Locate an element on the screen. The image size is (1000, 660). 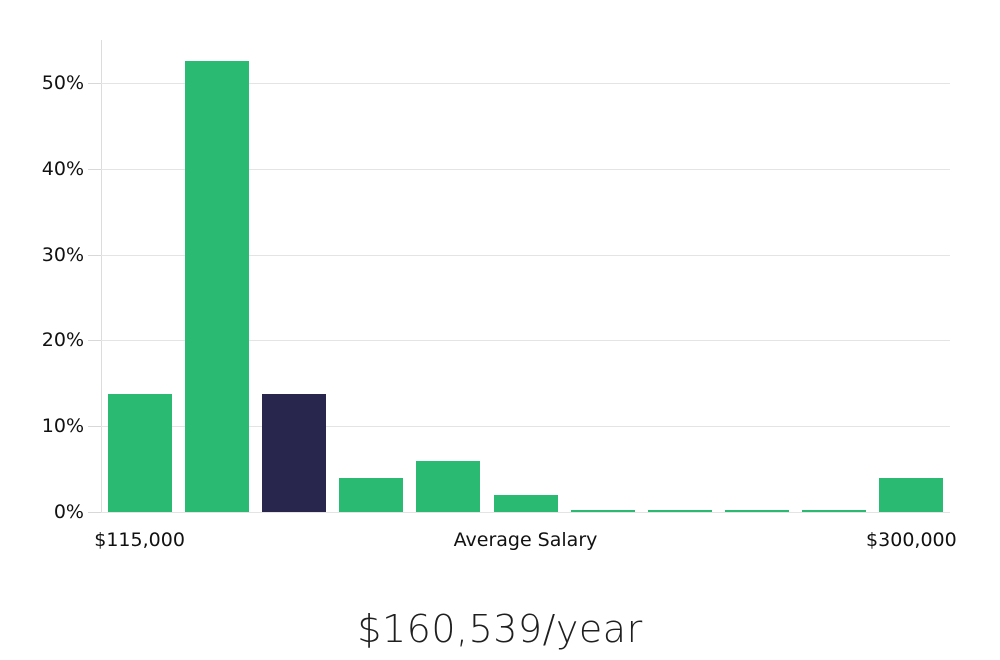
x-tick-label-min: $115,000 is located at coordinates (139, 540).